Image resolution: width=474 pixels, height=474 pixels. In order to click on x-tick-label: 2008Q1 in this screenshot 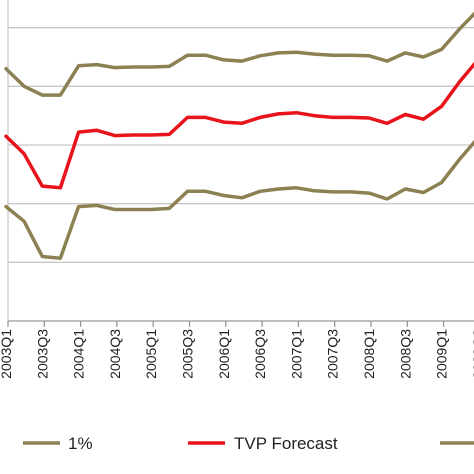, I will do `click(369, 354)`.